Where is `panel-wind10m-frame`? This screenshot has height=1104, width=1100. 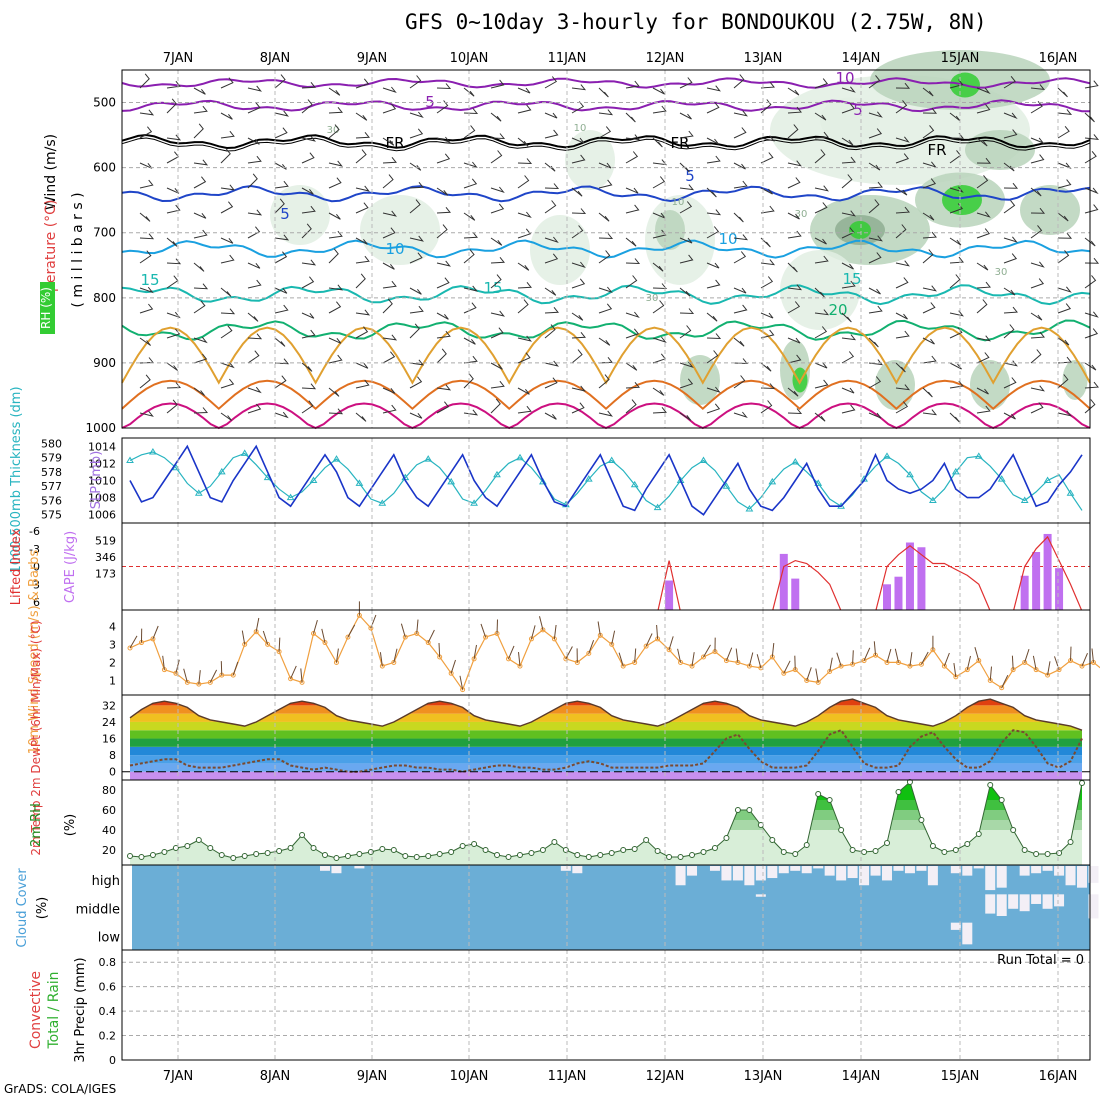 panel-wind10m-frame is located at coordinates (606, 652).